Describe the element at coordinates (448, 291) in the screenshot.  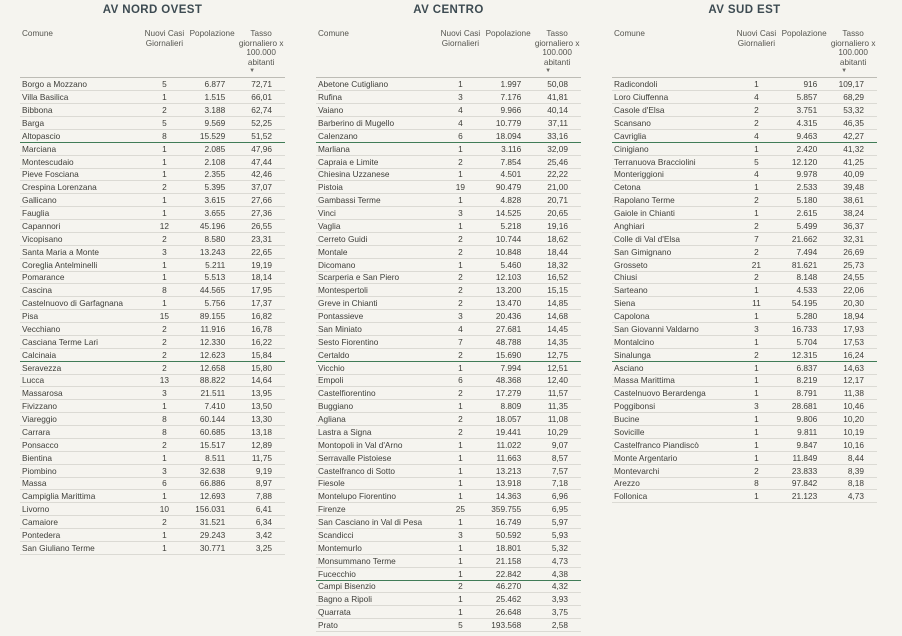
I see `table-row: Montespertoli 2 13.200 15,15` at that location.